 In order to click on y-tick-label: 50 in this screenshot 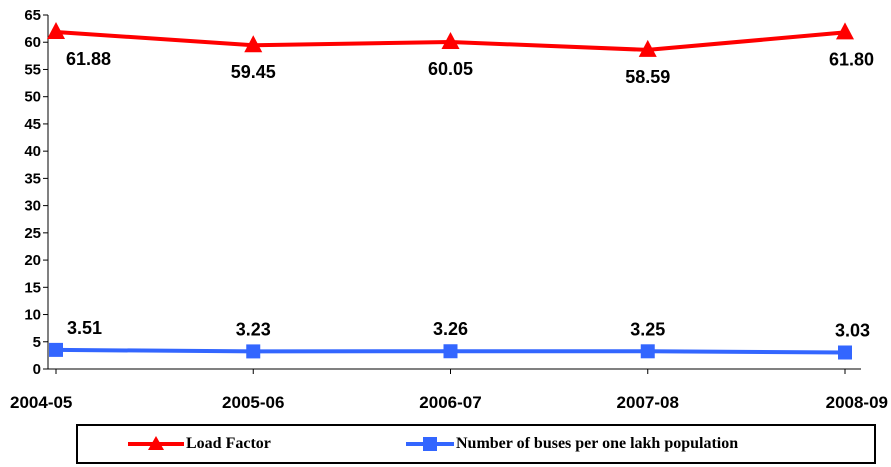, I will do `click(32, 97)`.